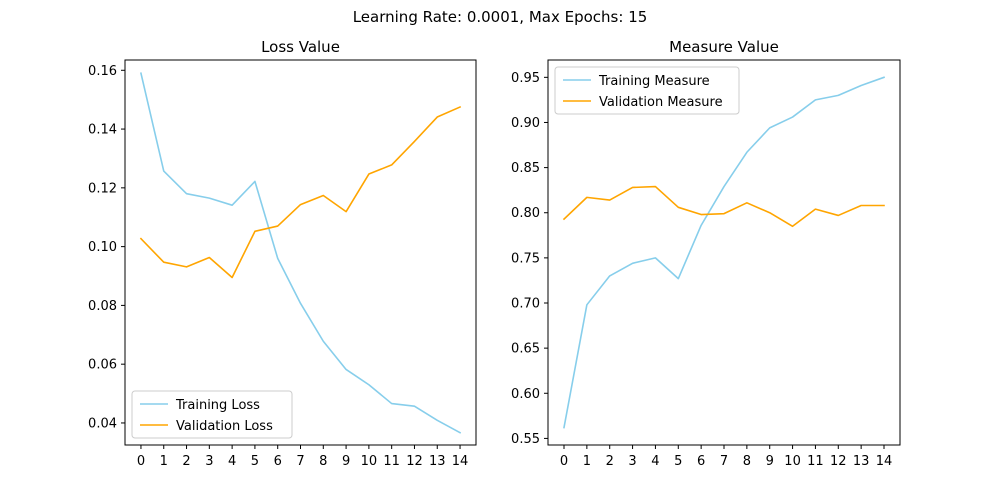  What do you see at coordinates (525, 394) in the screenshot?
I see `measure-y-tick-label: 0.60` at bounding box center [525, 394].